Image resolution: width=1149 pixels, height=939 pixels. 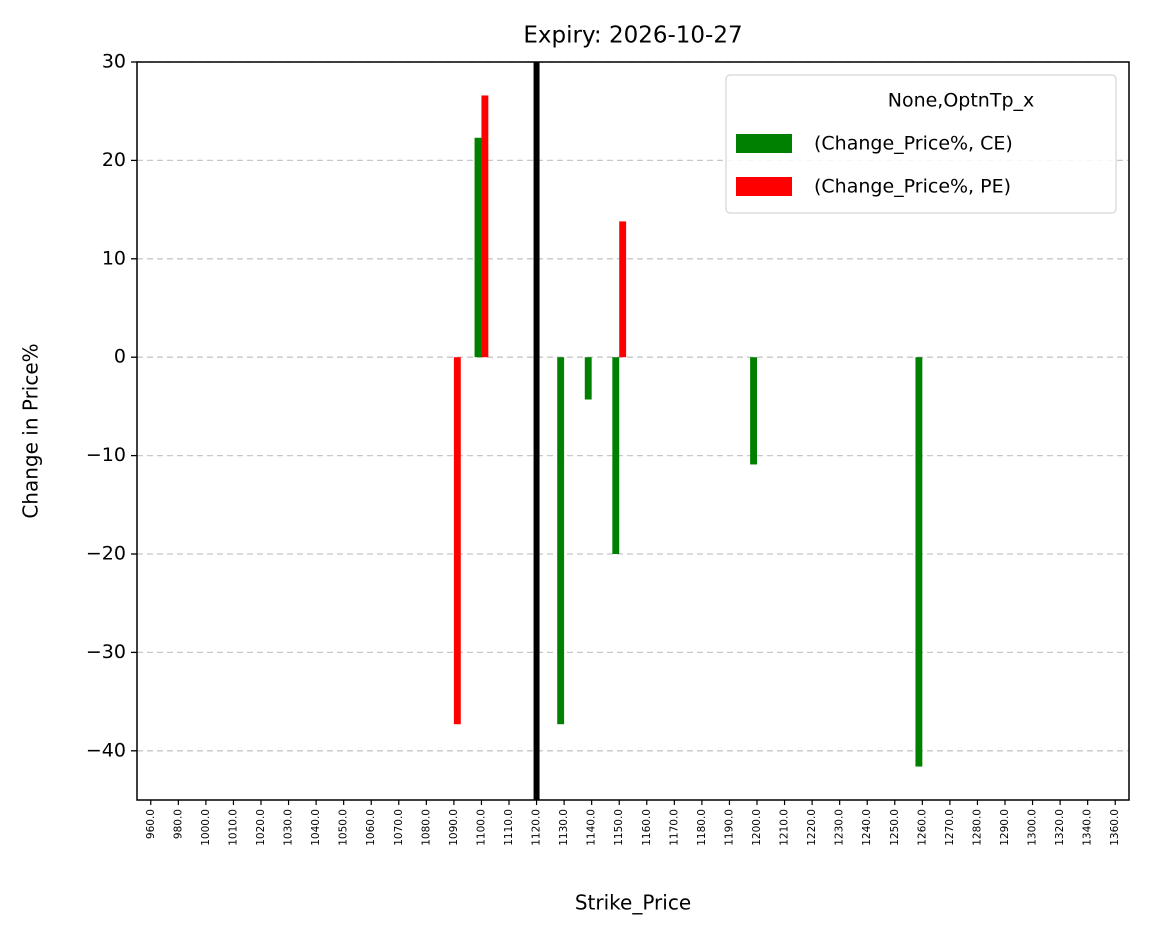 What do you see at coordinates (674, 827) in the screenshot?
I see `x-tick-label: 1170.0` at bounding box center [674, 827].